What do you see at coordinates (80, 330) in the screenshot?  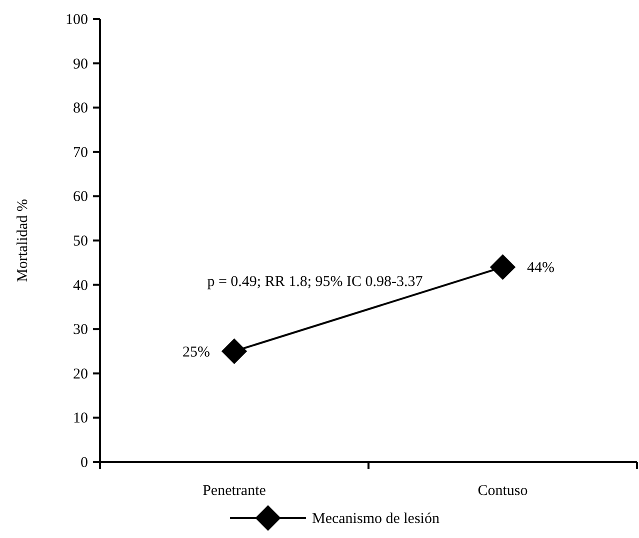 I see `y-tick-label: 30` at bounding box center [80, 330].